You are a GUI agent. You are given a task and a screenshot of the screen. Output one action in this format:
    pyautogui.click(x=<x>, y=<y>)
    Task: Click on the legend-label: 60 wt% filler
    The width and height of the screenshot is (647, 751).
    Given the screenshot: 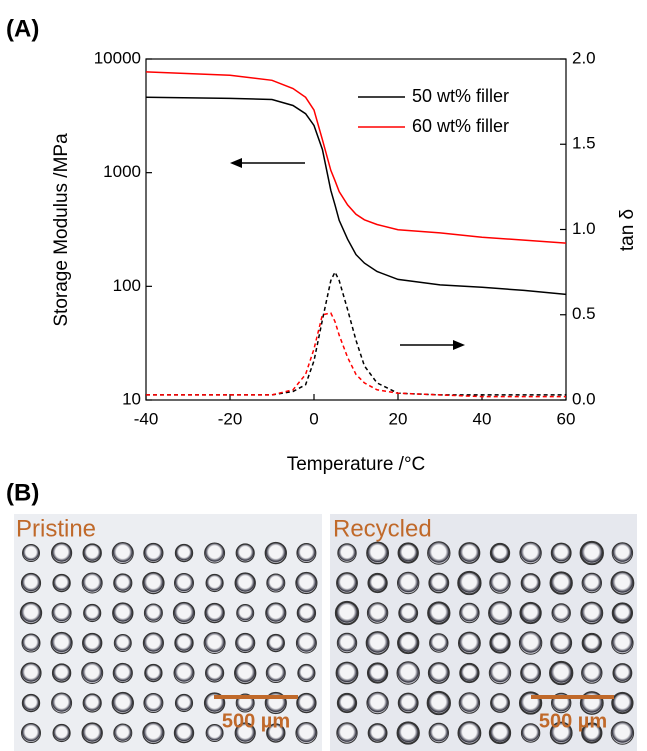 What is the action you would take?
    pyautogui.click(x=460, y=126)
    